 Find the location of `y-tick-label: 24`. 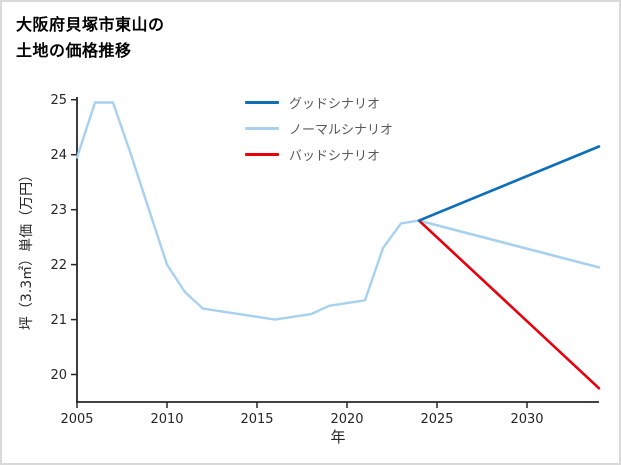

y-tick-label: 24 is located at coordinates (58, 155).